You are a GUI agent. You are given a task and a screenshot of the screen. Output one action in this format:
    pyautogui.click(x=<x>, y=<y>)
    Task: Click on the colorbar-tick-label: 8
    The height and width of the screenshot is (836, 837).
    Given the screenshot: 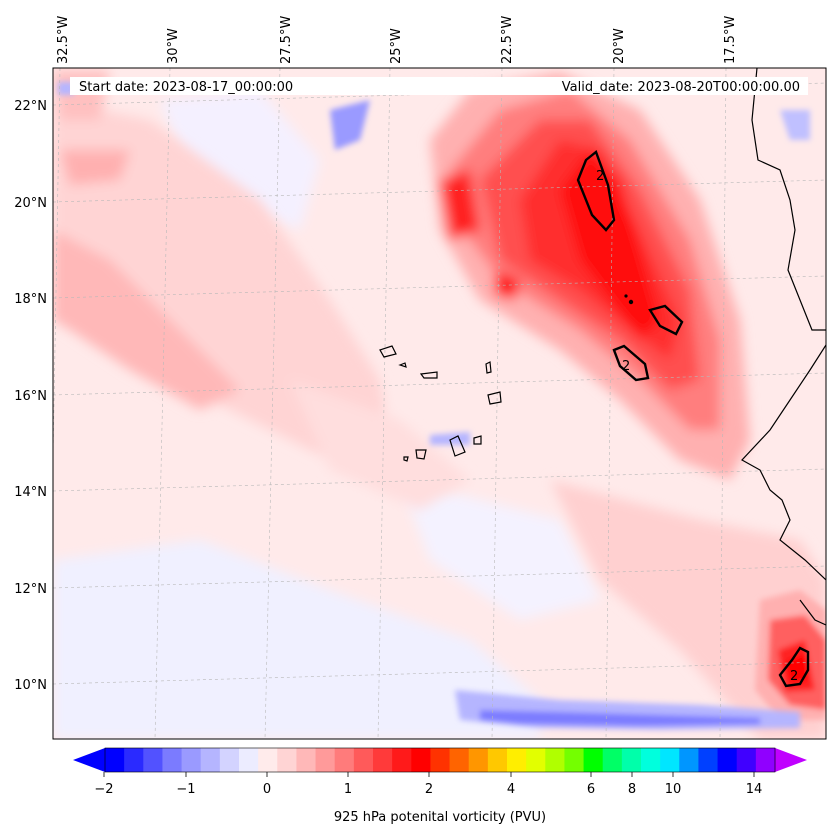 What is the action you would take?
    pyautogui.click(x=632, y=789)
    